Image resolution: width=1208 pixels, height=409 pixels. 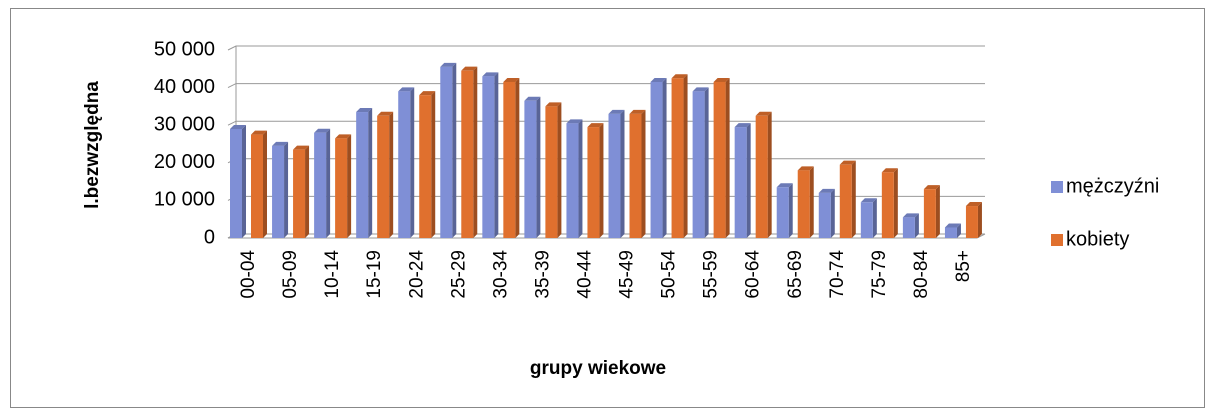 What do you see at coordinates (184, 200) in the screenshot?
I see `y-tick-label: 10 000` at bounding box center [184, 200].